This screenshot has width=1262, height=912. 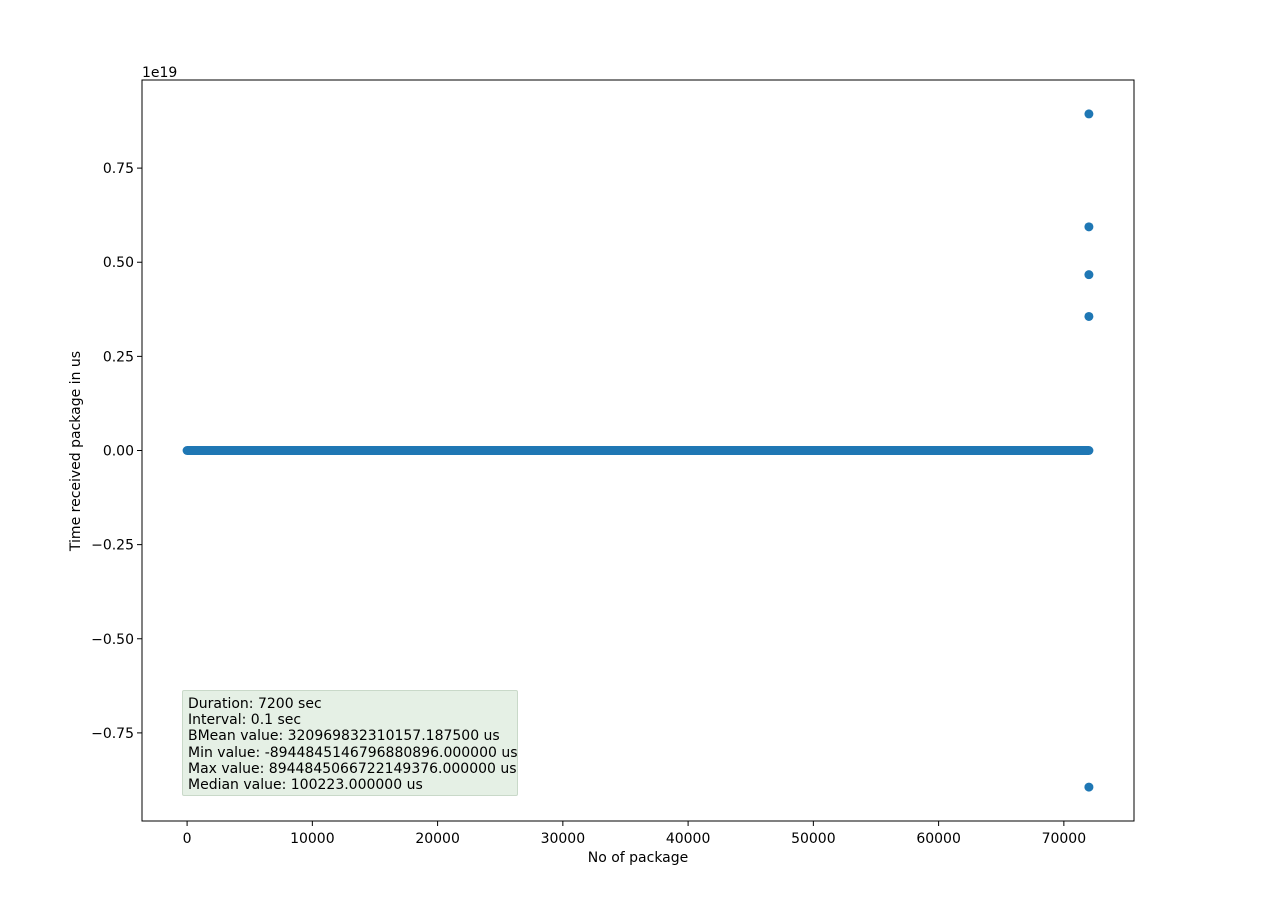 I want to click on x-tick-label-2: 20000, so click(x=437, y=839).